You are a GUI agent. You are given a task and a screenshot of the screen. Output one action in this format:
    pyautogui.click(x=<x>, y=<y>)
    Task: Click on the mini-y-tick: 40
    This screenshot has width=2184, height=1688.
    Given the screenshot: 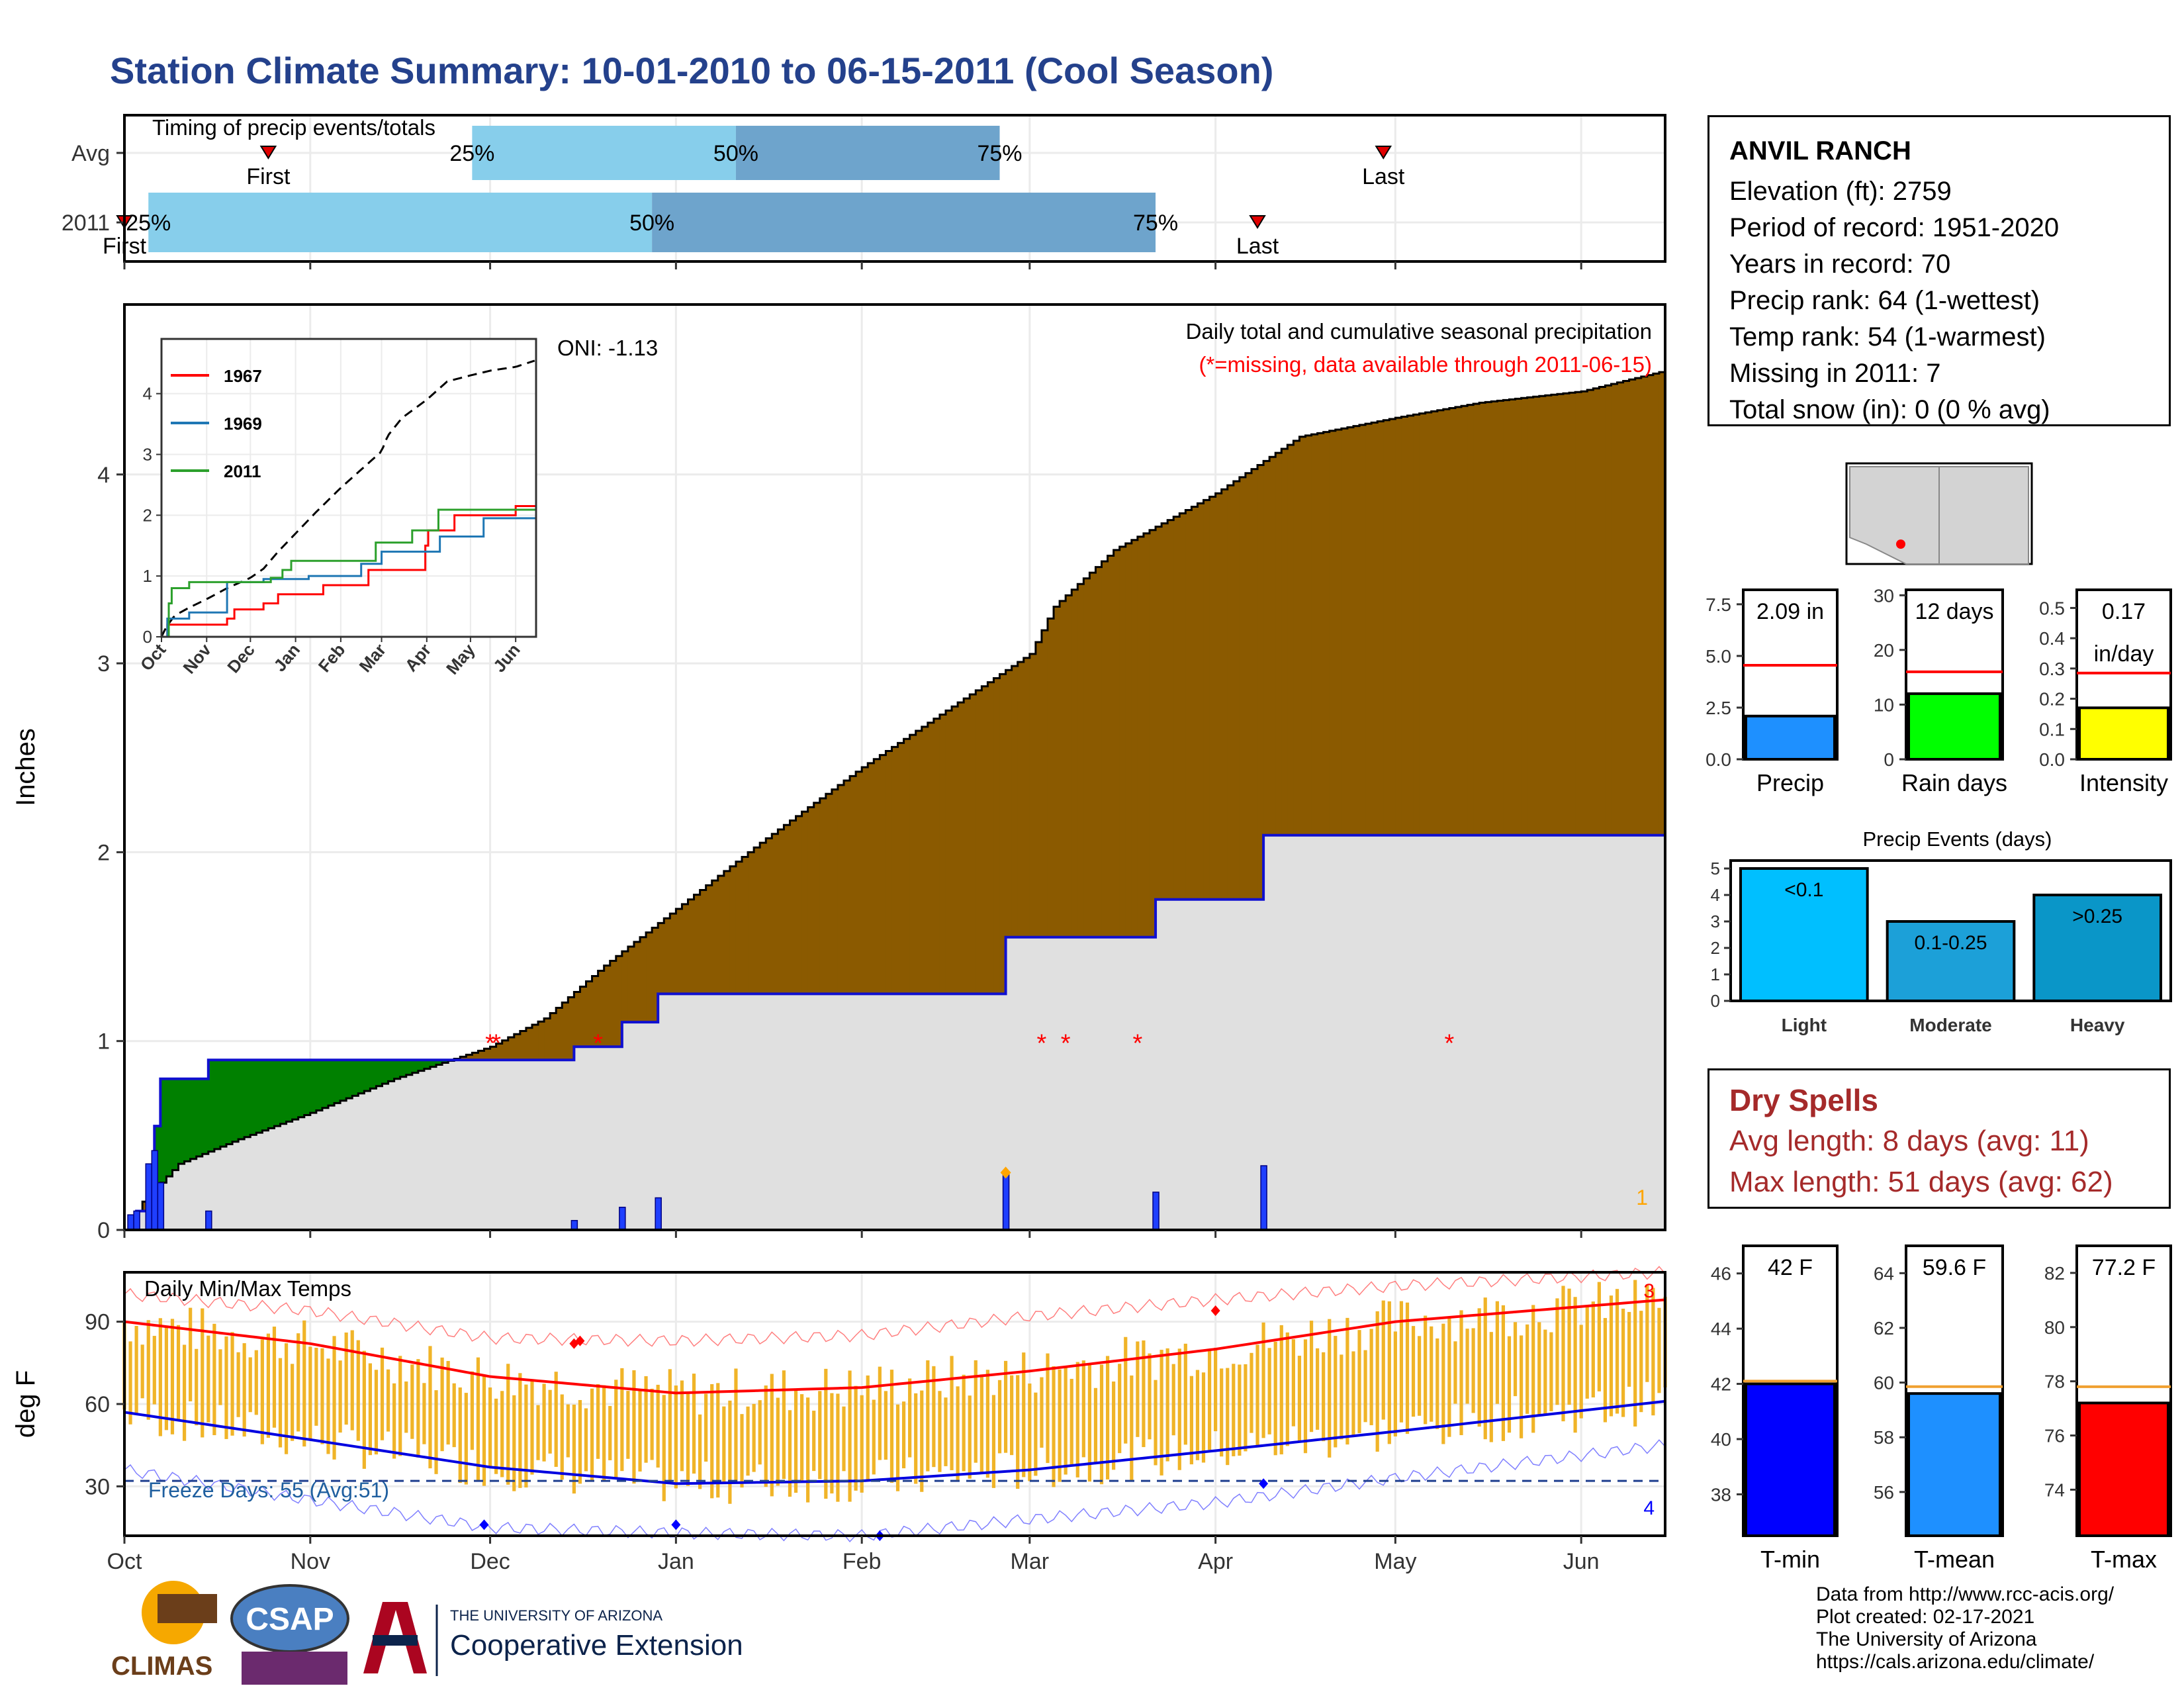 What is the action you would take?
    pyautogui.click(x=1721, y=1439)
    